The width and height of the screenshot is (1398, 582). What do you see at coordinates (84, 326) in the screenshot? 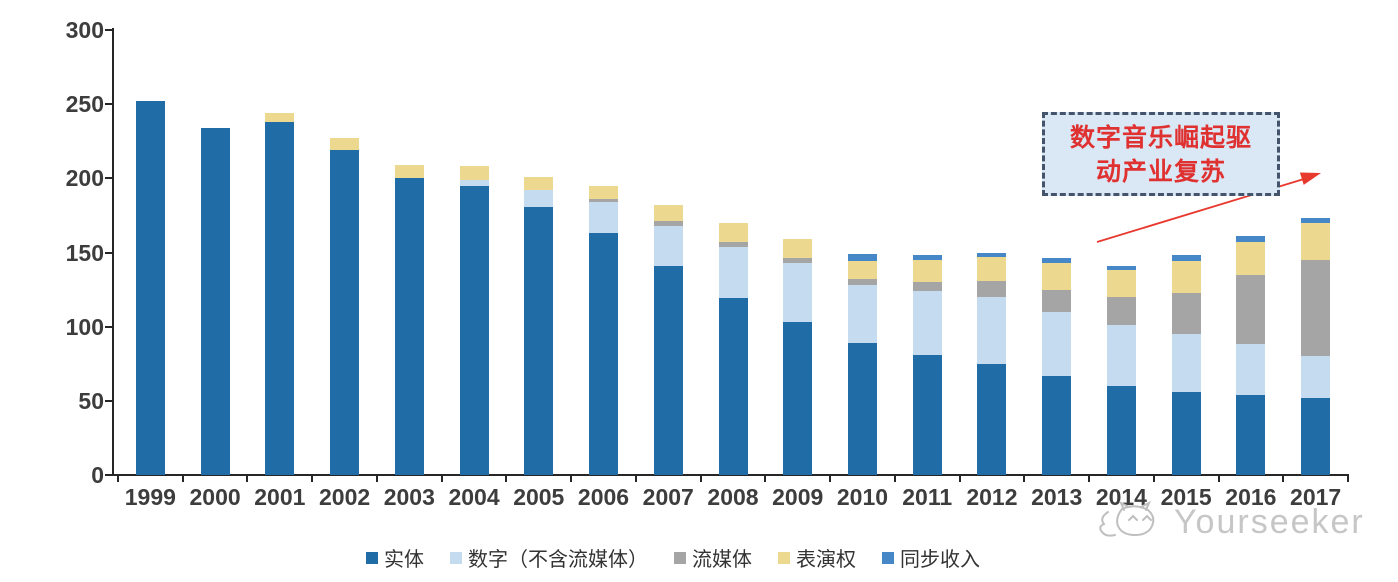
I see `y-axis-tick-label: 100` at bounding box center [84, 326].